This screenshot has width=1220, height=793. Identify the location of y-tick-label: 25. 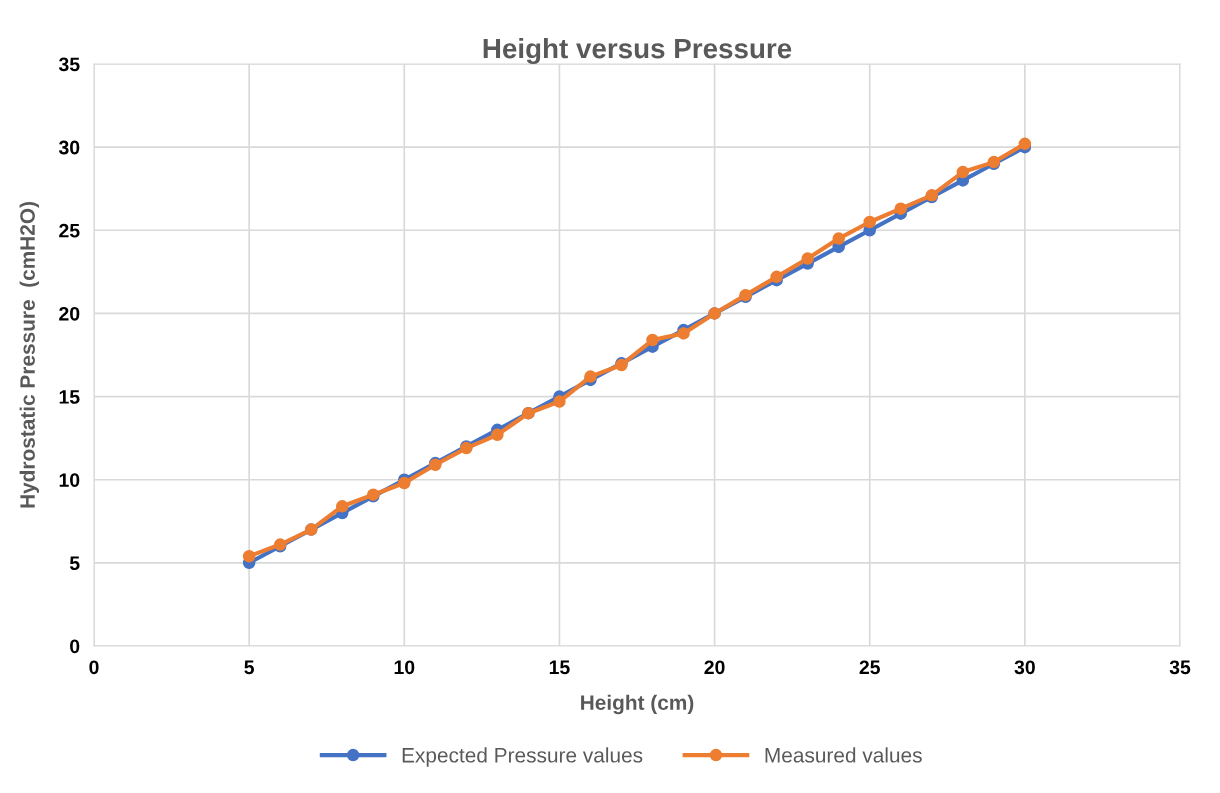
(69, 230).